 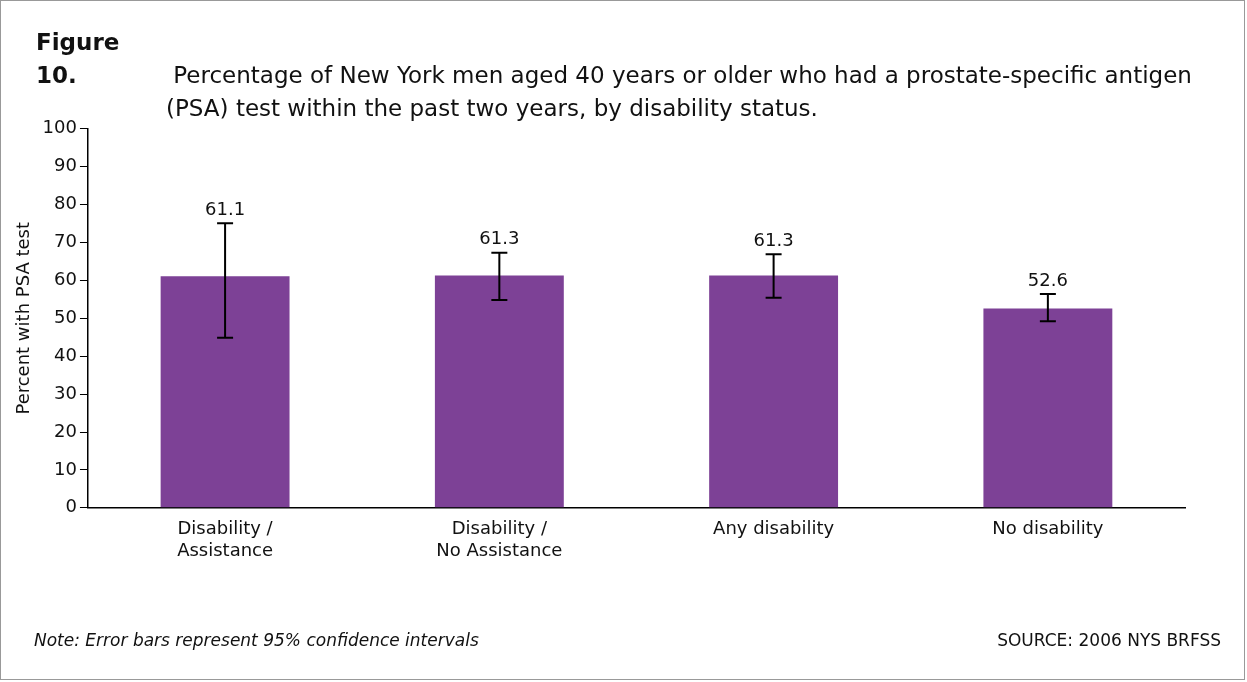 What do you see at coordinates (65, 468) in the screenshot?
I see `y-tick-label: 10` at bounding box center [65, 468].